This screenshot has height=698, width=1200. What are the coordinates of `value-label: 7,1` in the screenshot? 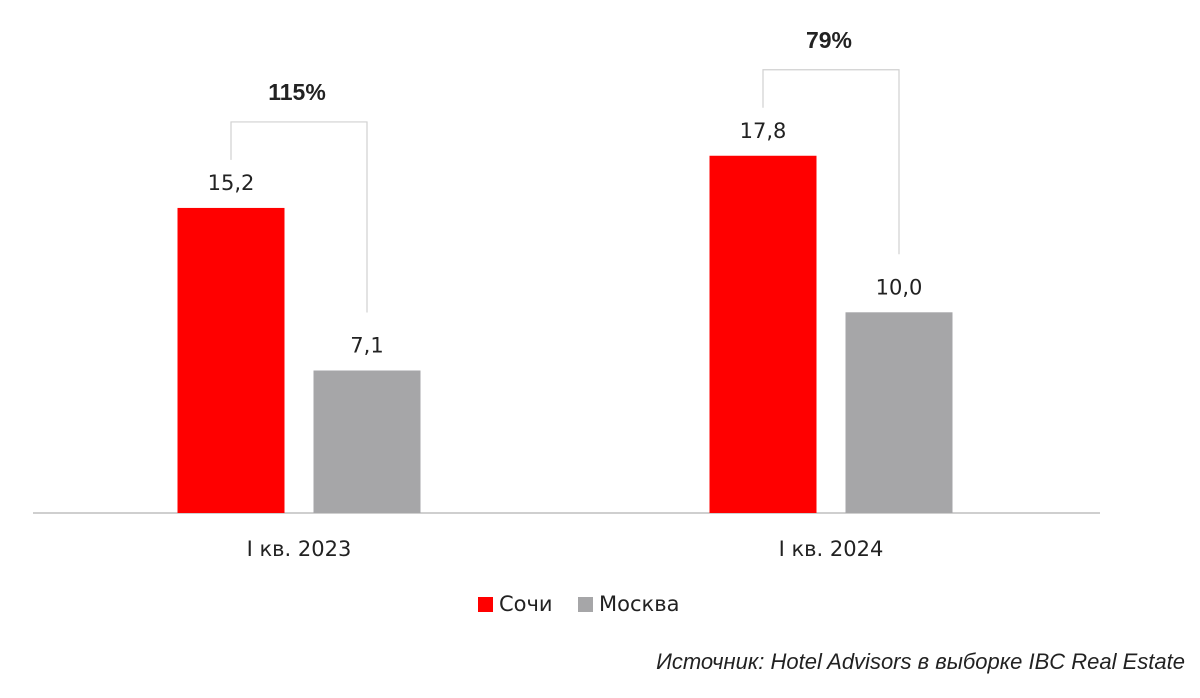 It's located at (366, 346).